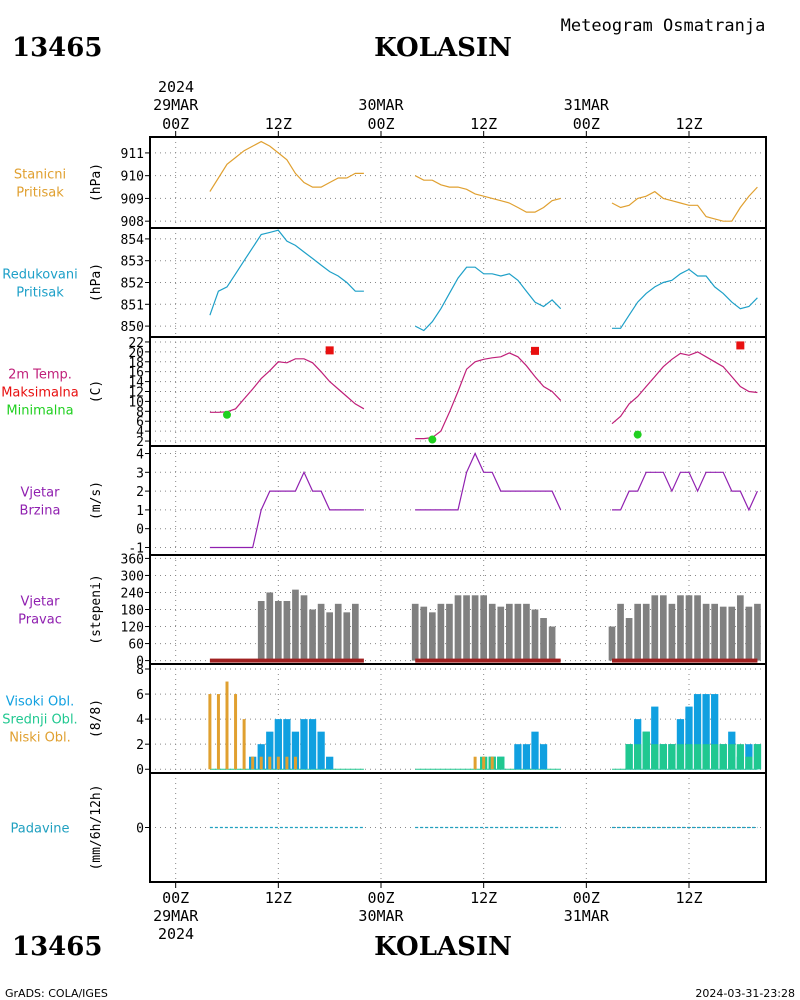  I want to click on y-tick-label: 60, so click(136, 645).